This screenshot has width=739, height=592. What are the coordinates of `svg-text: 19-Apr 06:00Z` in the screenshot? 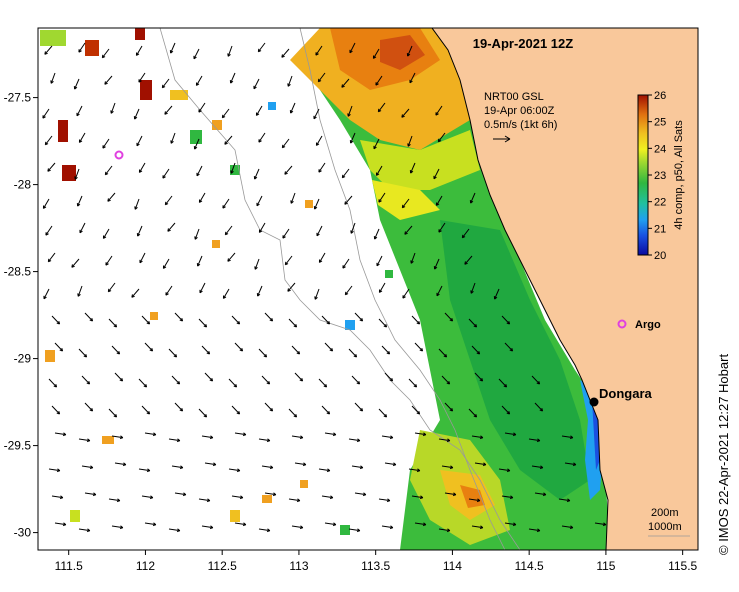 It's located at (519, 111).